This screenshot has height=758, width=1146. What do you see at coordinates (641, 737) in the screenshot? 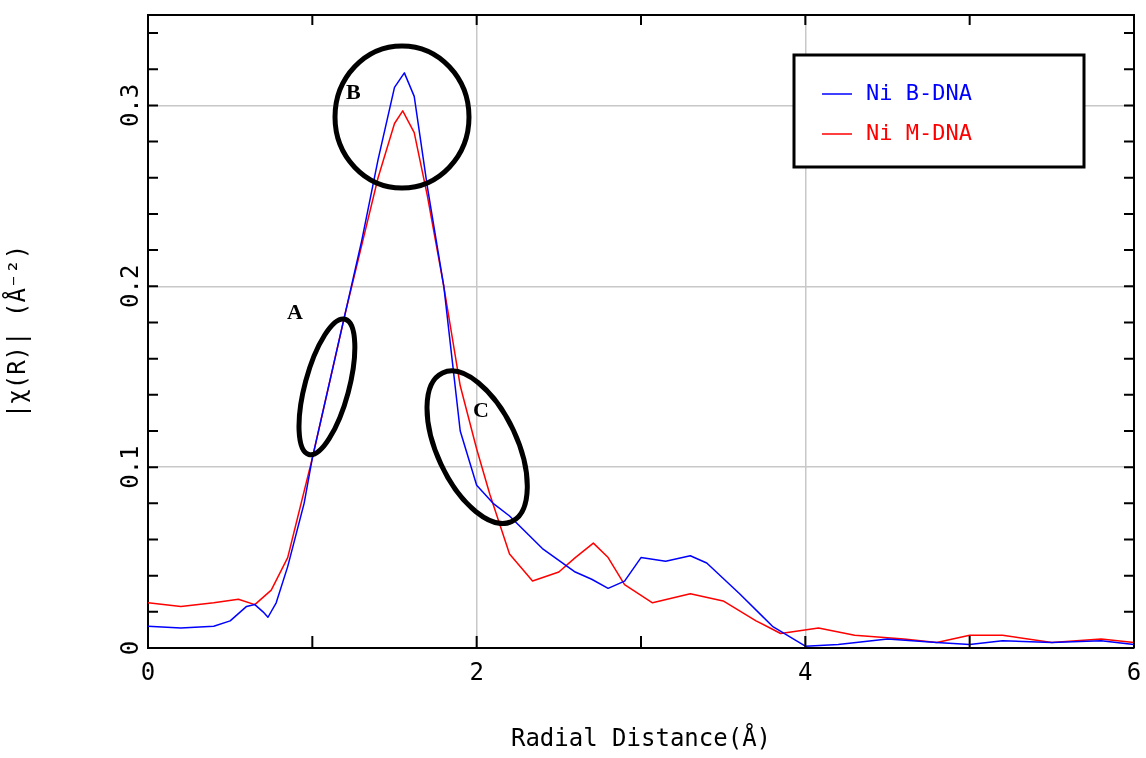
I see `x-axis-title: Radial Distance(Å)` at bounding box center [641, 737].